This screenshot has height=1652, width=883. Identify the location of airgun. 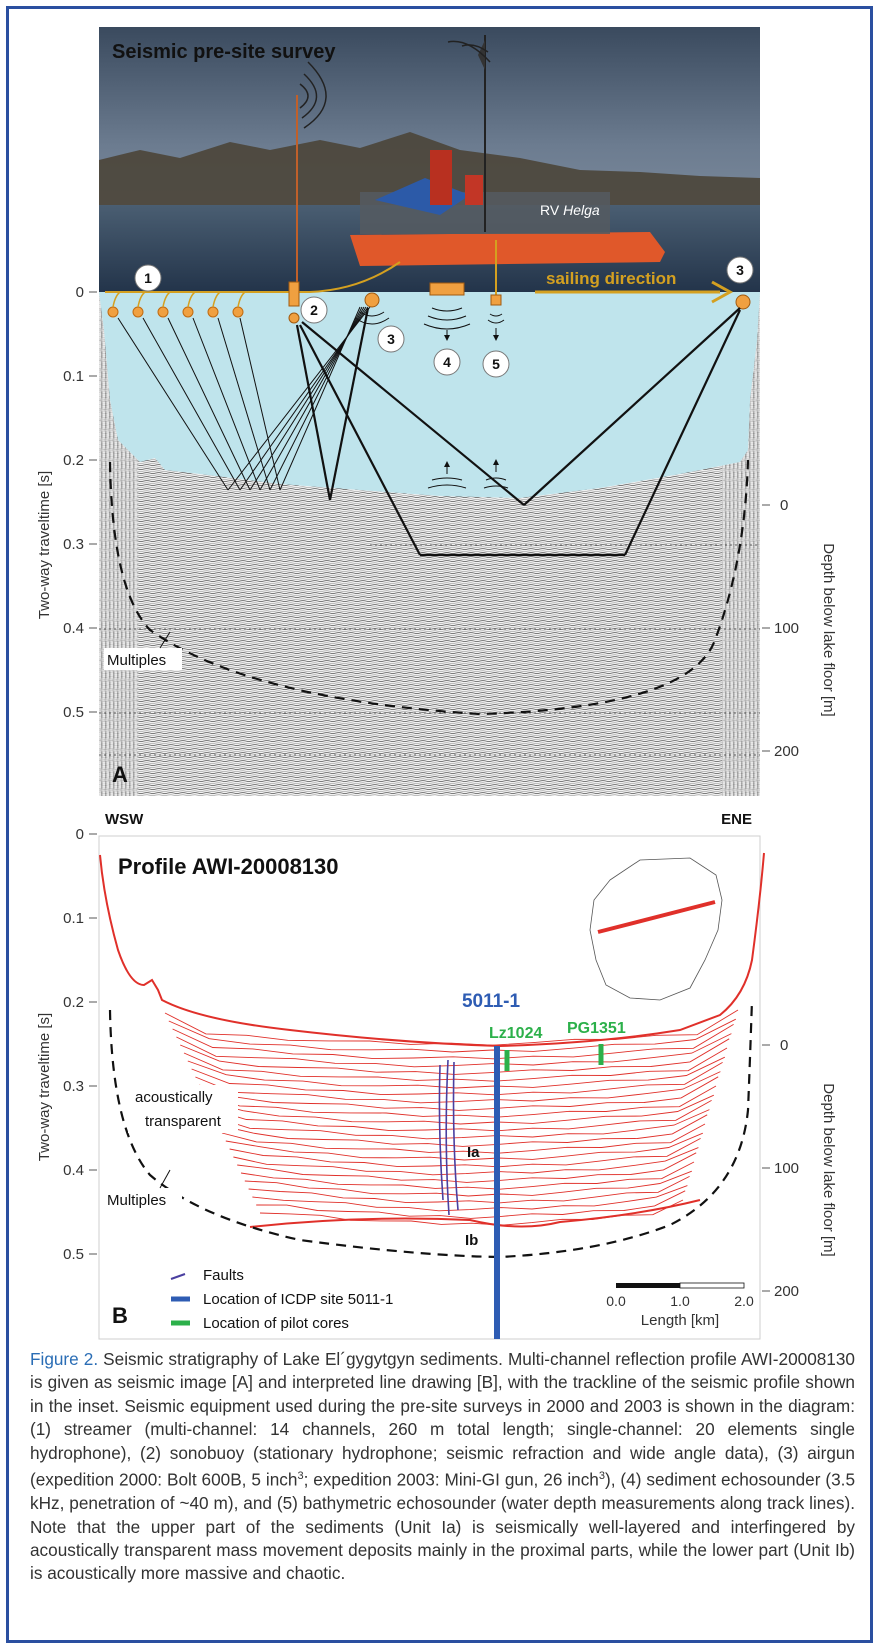
(372, 300).